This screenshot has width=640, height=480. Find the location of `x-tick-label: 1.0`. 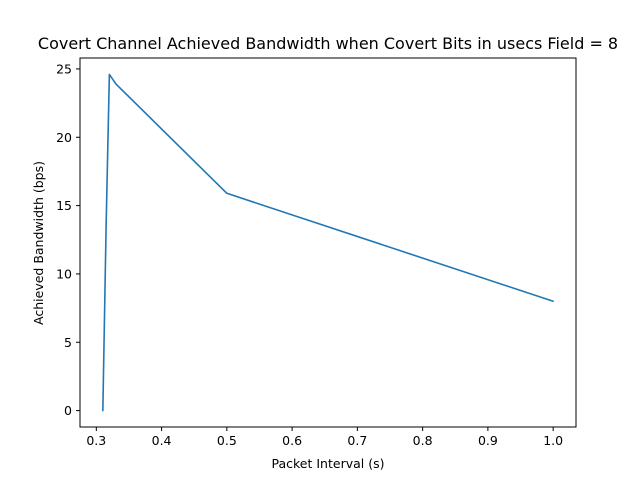

x-tick-label: 1.0 is located at coordinates (553, 440).